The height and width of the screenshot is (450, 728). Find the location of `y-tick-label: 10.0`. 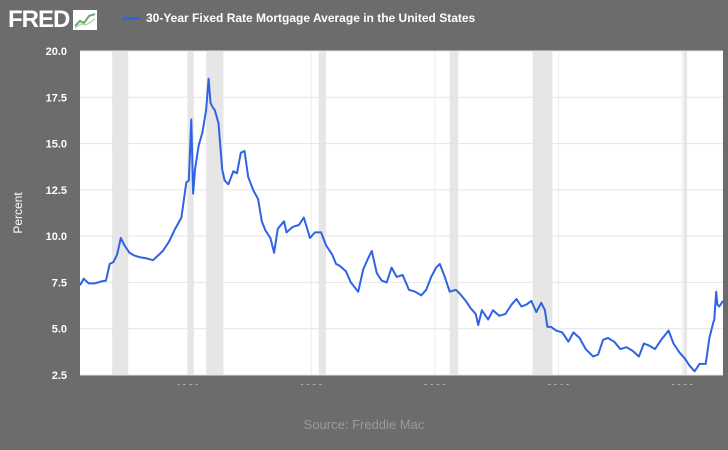

y-tick-label: 10.0 is located at coordinates (56, 237).